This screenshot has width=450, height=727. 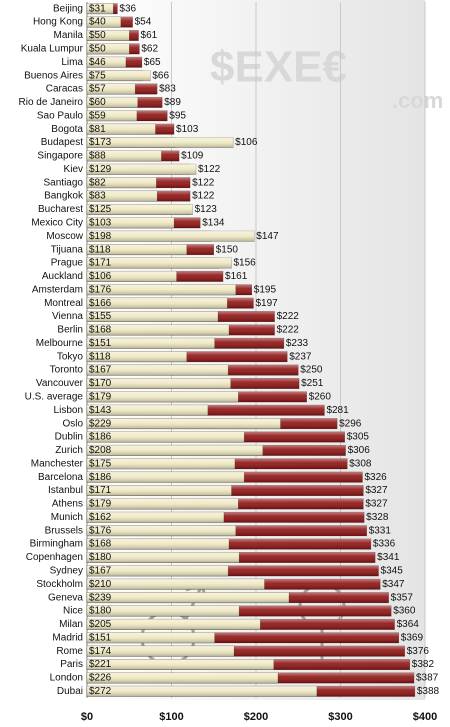 What do you see at coordinates (100, 330) in the screenshot?
I see `value-label: $168` at bounding box center [100, 330].